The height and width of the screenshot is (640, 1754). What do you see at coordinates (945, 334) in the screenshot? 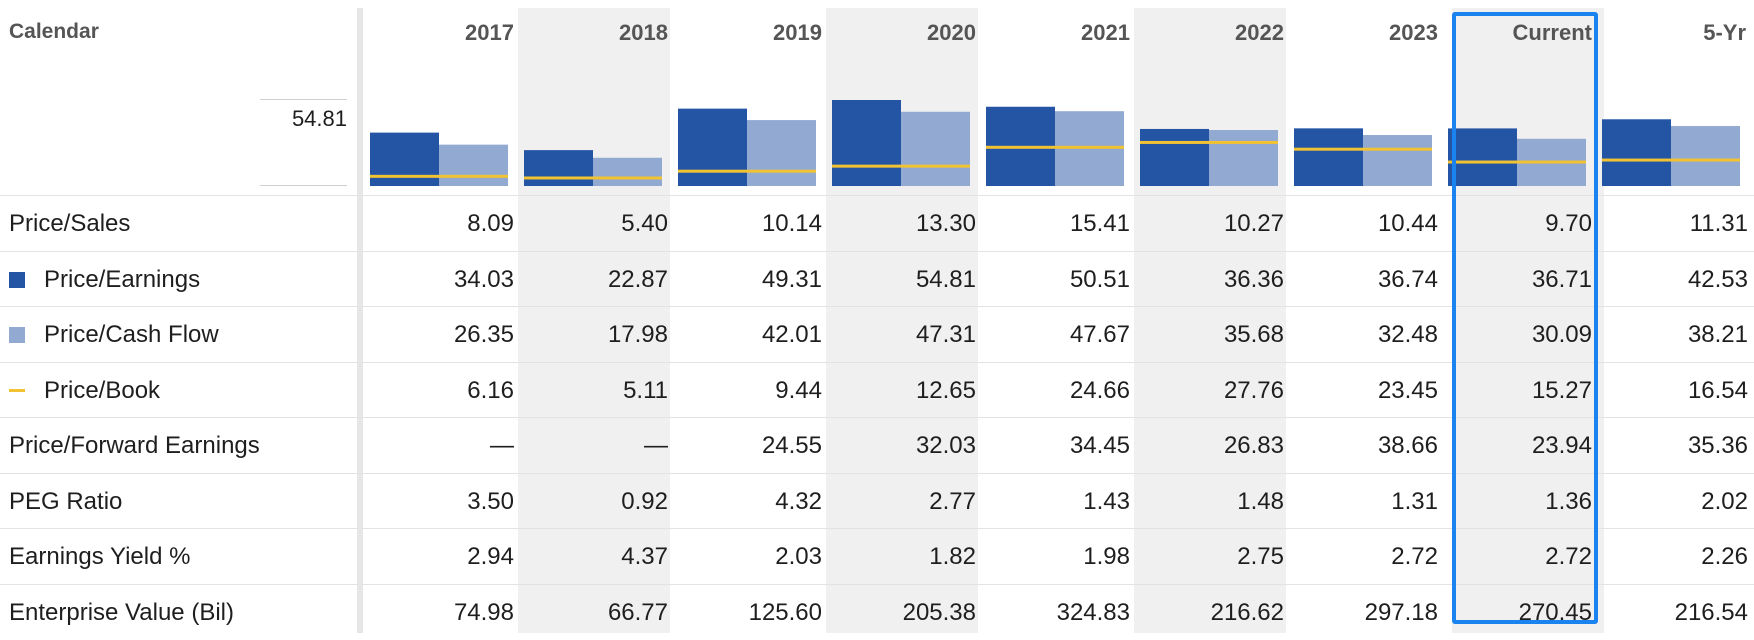
I see `table-cell: 47.31` at bounding box center [945, 334].